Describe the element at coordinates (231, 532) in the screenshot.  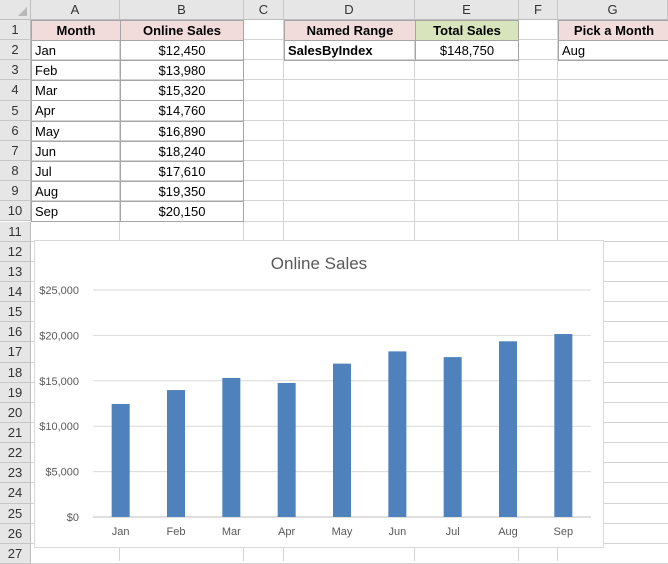
I see `x-tick-label: Mar` at that location.